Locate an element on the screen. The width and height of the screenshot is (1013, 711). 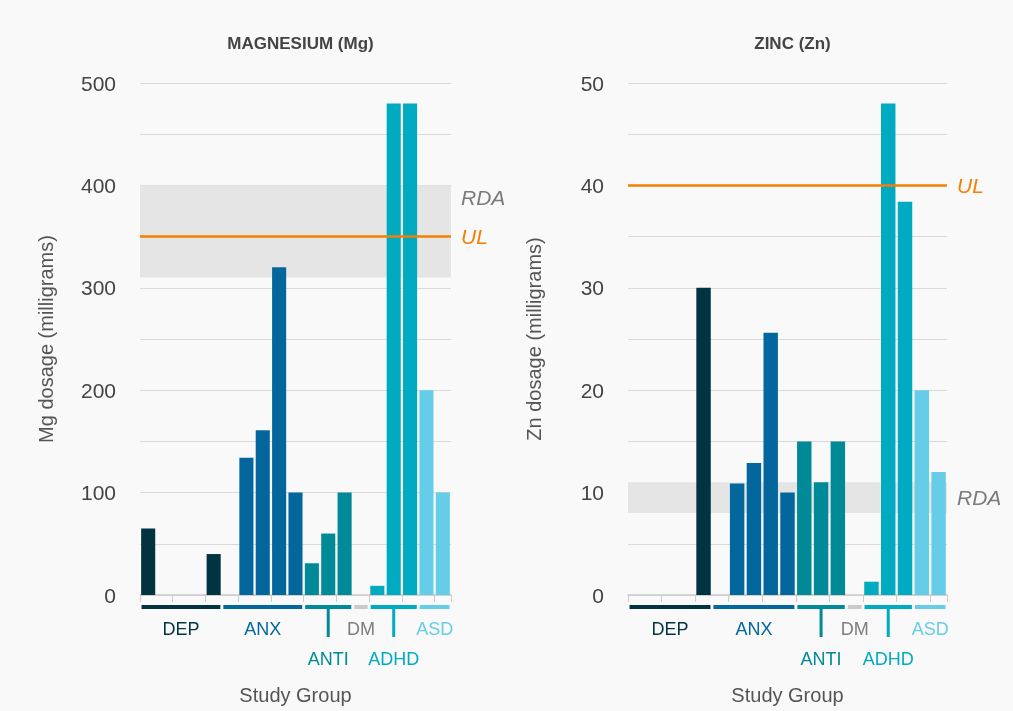
y-tick-label: 100 is located at coordinates (98, 493).